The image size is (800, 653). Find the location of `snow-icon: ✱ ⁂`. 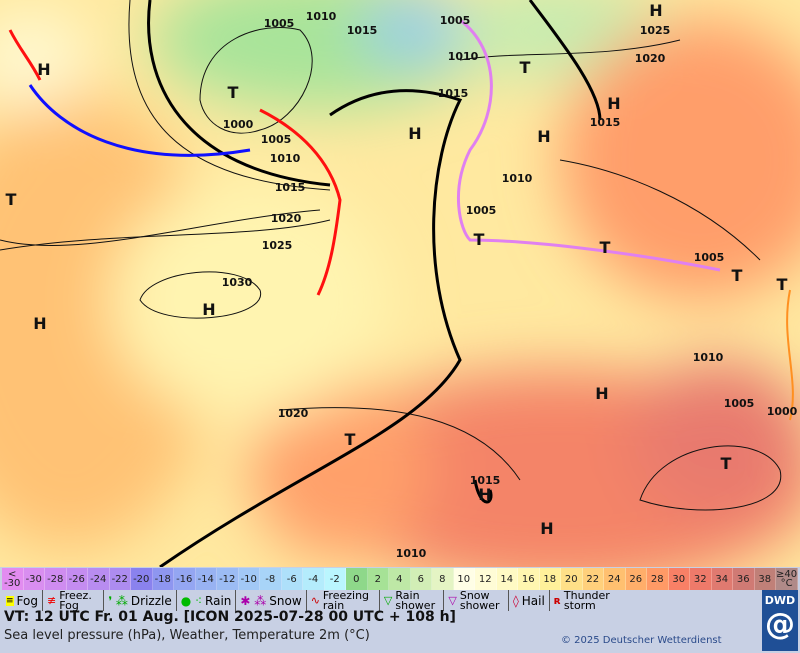

snow-icon: ✱ ⁂ is located at coordinates (253, 600).